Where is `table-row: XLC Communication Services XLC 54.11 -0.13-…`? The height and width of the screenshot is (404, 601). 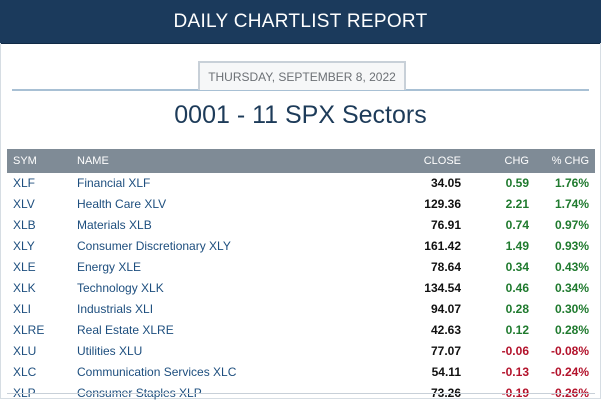 table-row: XLC Communication Services XLC 54.11 -0.13-… is located at coordinates (301, 372).